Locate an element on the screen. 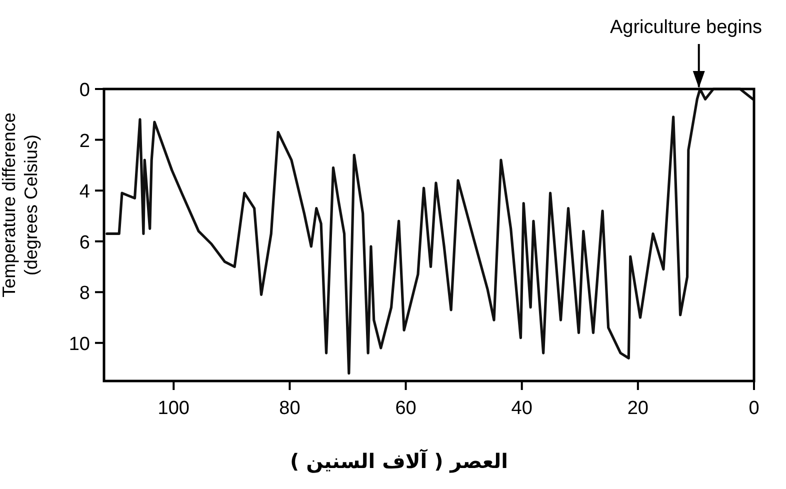  y-tick-label: 10 is located at coordinates (79, 344).